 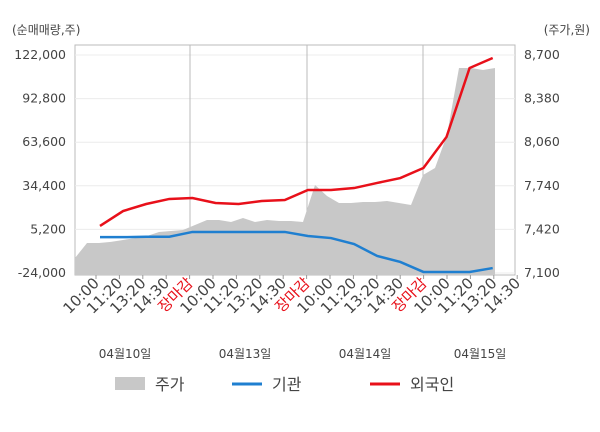 I want to click on y2-tick-label: 8,380, so click(x=542, y=98).